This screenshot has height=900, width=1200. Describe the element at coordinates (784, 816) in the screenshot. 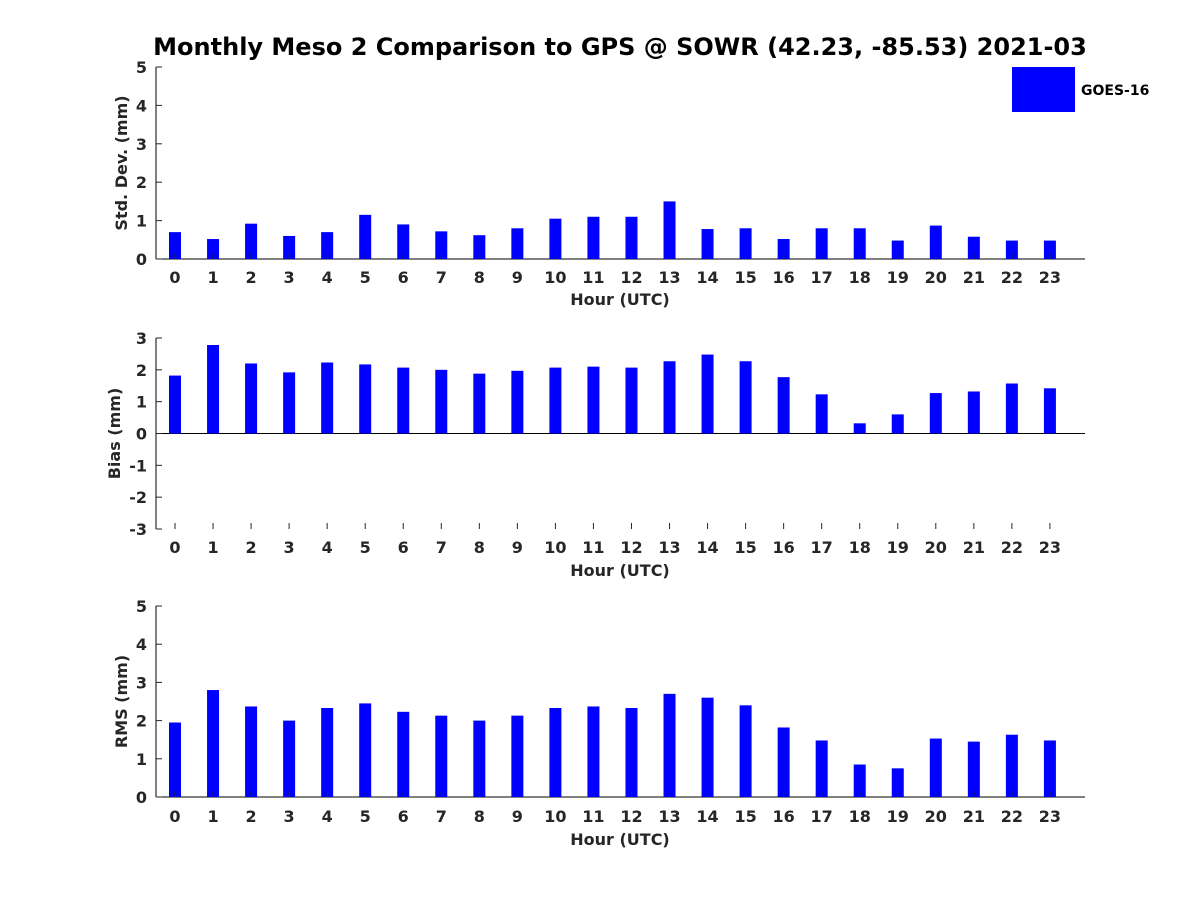

I see `rms-x-tick-label: 16` at that location.